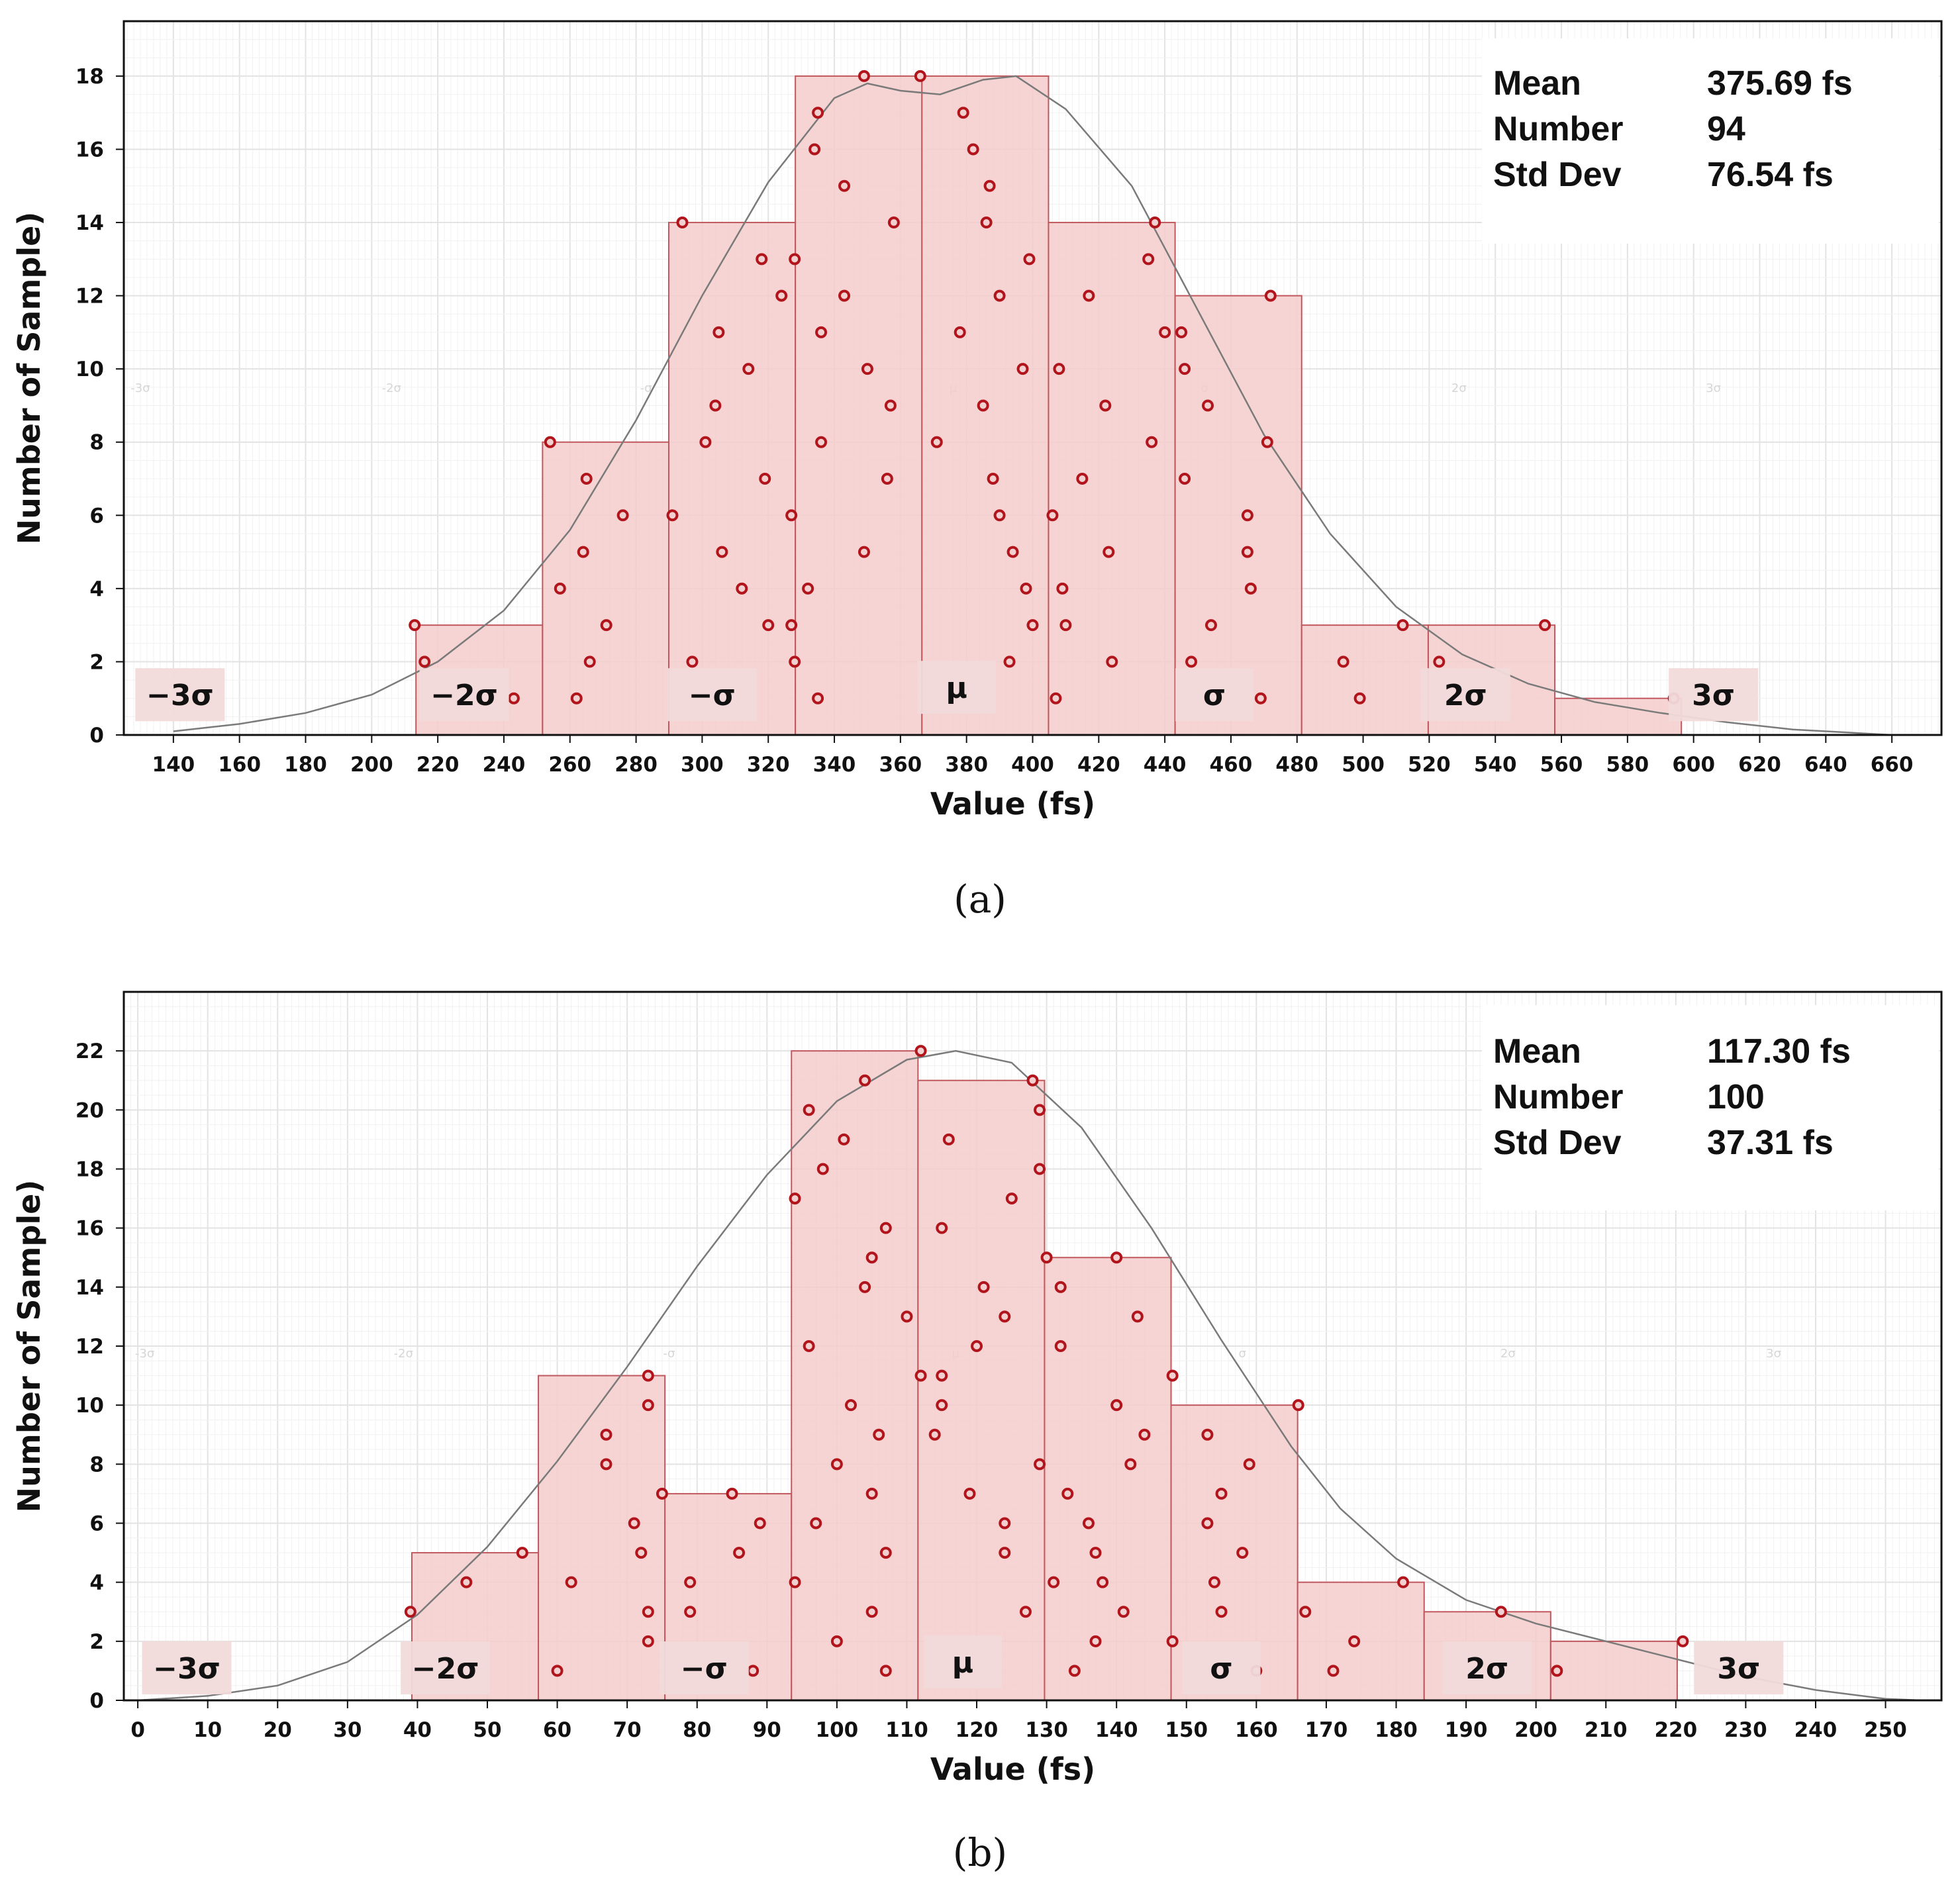 This screenshot has height=1895, width=1960. I want to click on x-tick-label: 600, so click(1693, 765).